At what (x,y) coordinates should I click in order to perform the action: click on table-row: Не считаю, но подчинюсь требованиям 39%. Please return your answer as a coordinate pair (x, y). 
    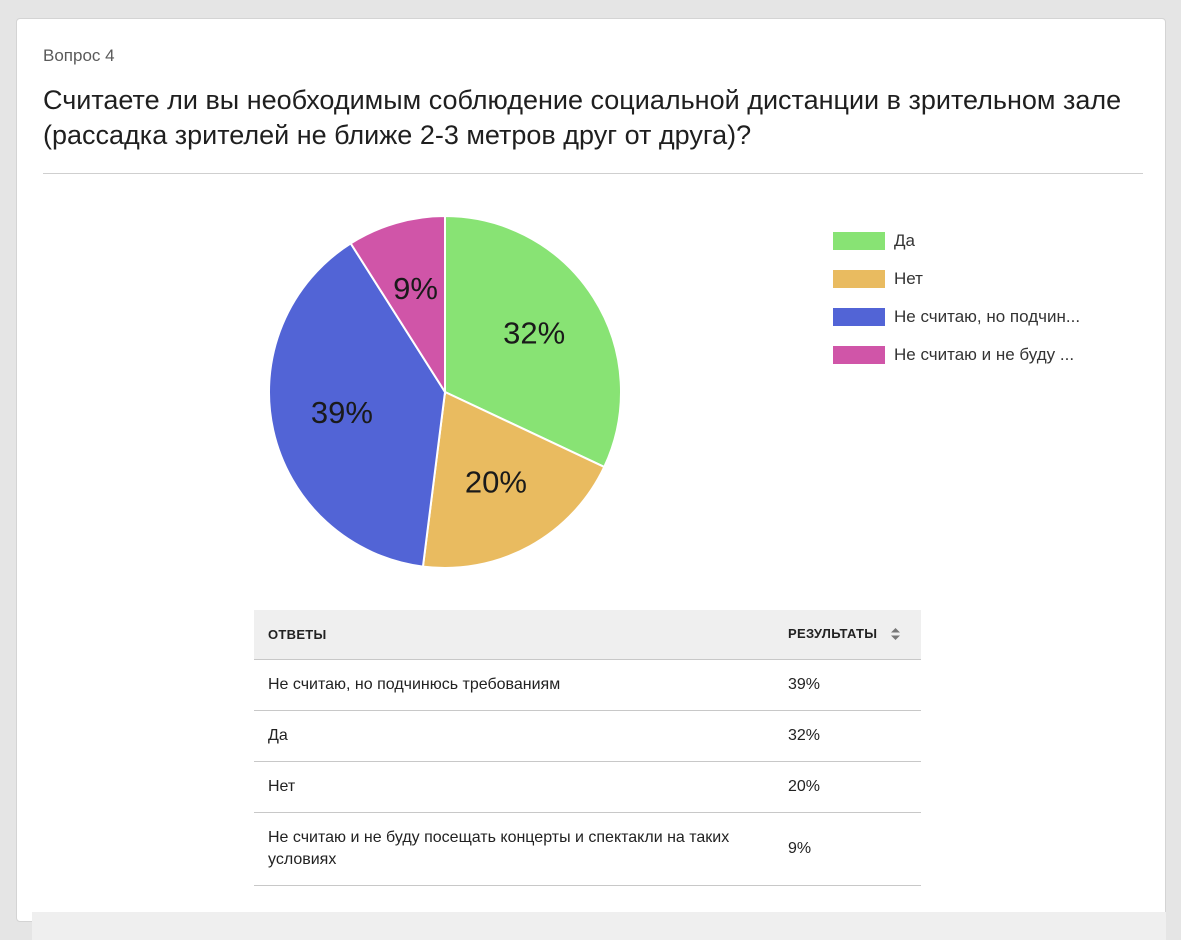
    Looking at the image, I should click on (587, 685).